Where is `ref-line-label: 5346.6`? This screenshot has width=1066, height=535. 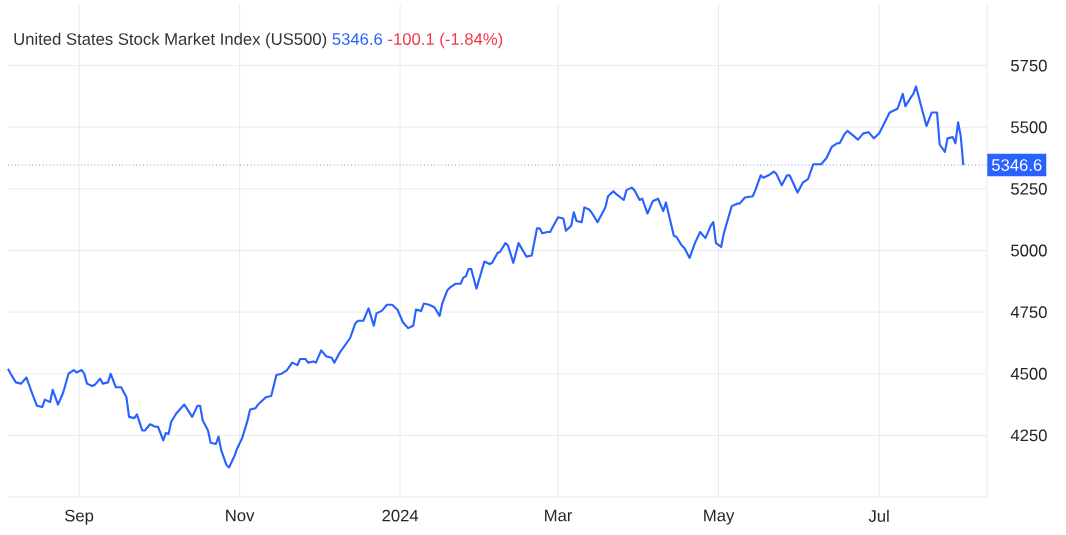
ref-line-label: 5346.6 is located at coordinates (1016, 165).